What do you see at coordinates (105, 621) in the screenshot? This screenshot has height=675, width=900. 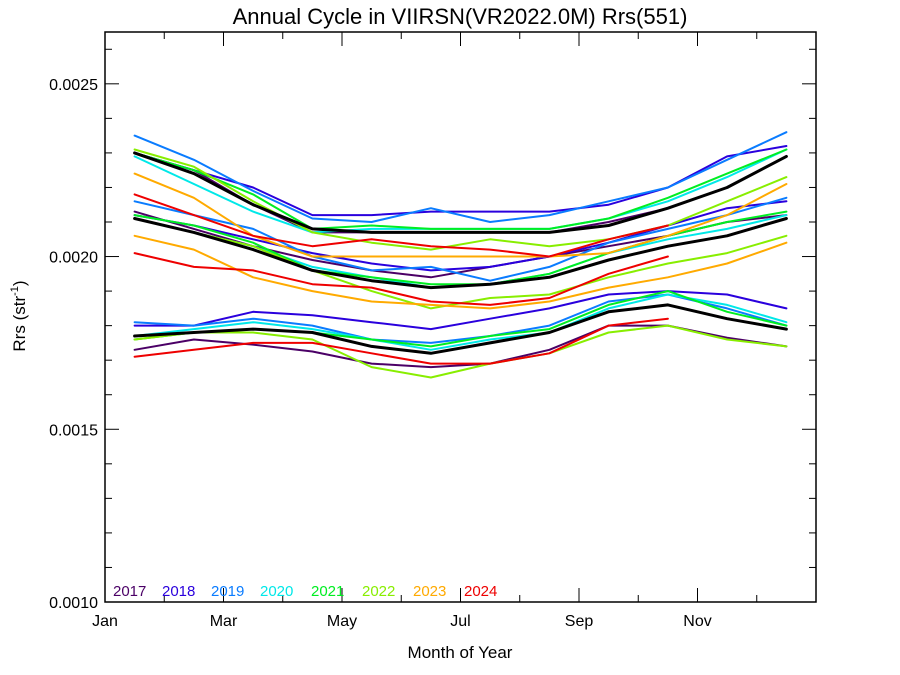 I see `x-tick-label: Jan` at bounding box center [105, 621].